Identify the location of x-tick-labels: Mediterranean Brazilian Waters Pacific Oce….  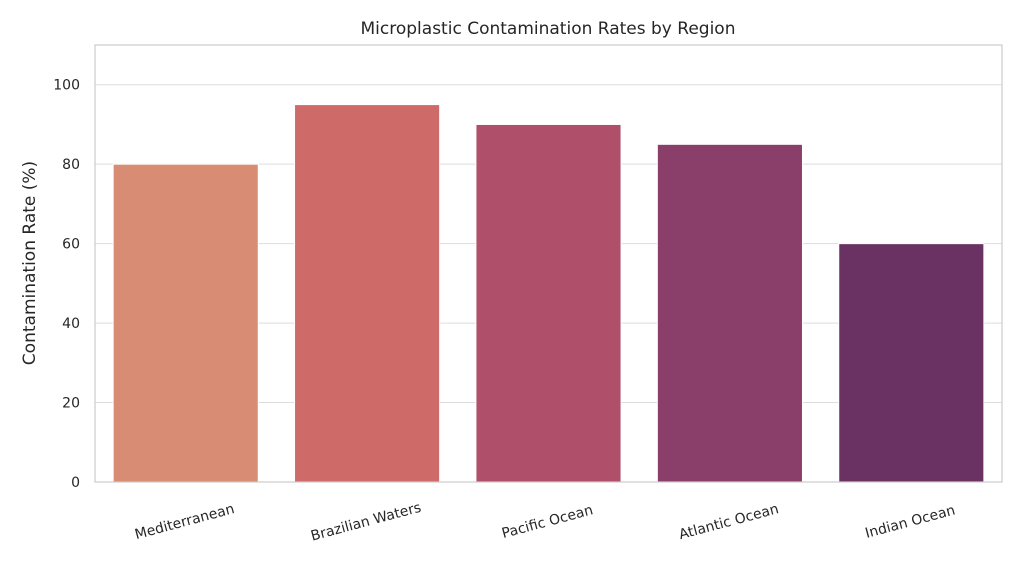
(545, 522).